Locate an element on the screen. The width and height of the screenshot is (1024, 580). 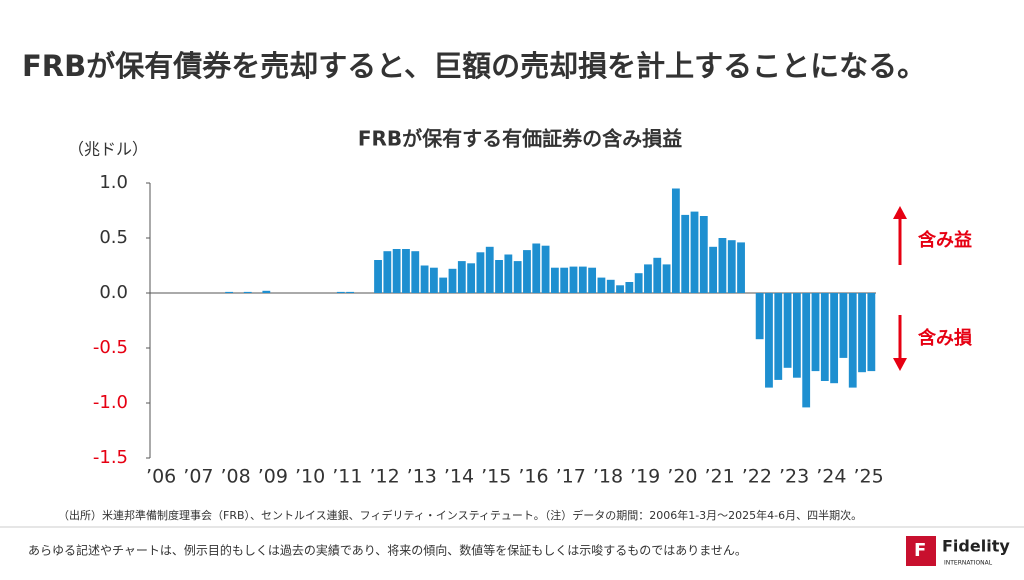
x-tick-label: ’13 is located at coordinates (422, 477).